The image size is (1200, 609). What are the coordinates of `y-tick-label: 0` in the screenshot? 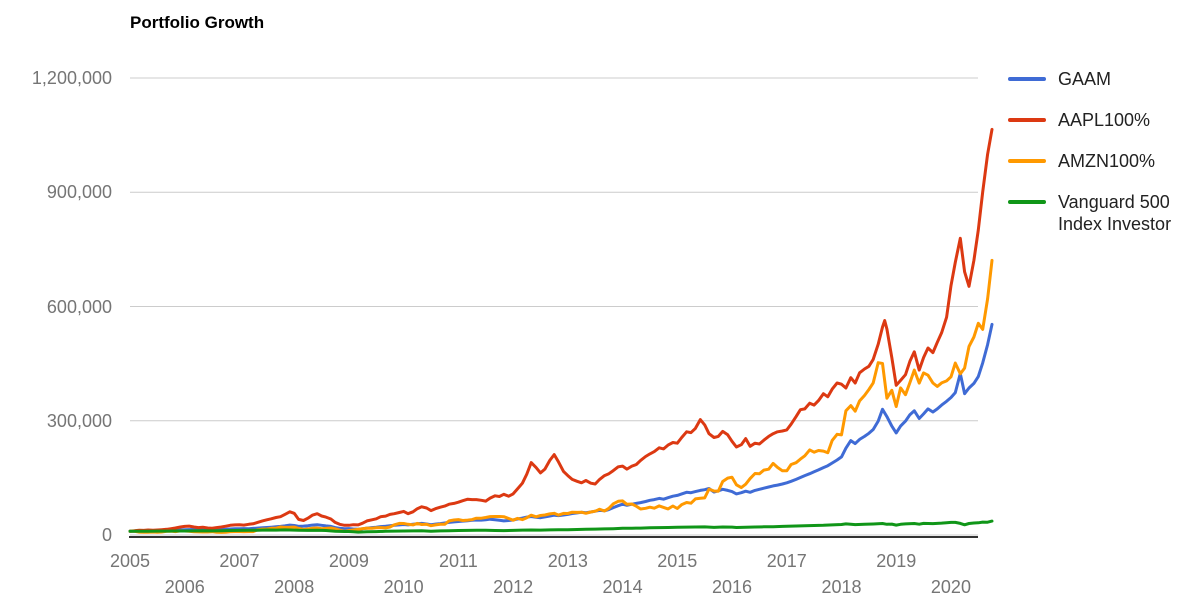 It's located at (106, 535).